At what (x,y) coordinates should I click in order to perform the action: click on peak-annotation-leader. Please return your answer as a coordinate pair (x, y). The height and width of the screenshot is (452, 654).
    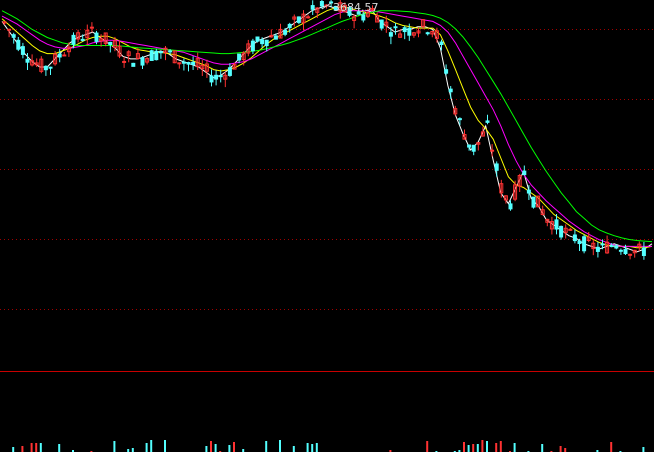
    Looking at the image, I should click on (326, 6).